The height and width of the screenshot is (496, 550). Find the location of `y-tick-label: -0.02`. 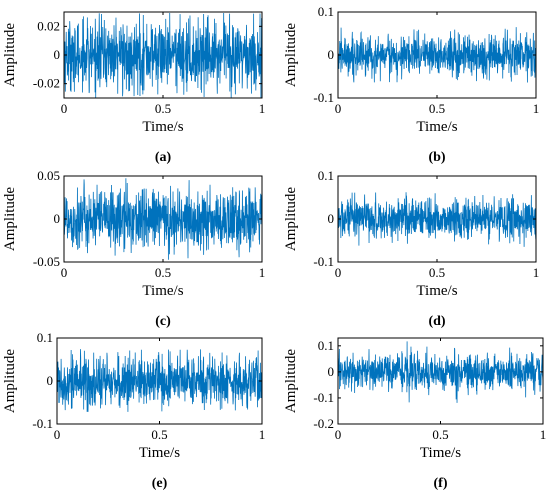

y-tick-label: -0.02 is located at coordinates (46, 83).